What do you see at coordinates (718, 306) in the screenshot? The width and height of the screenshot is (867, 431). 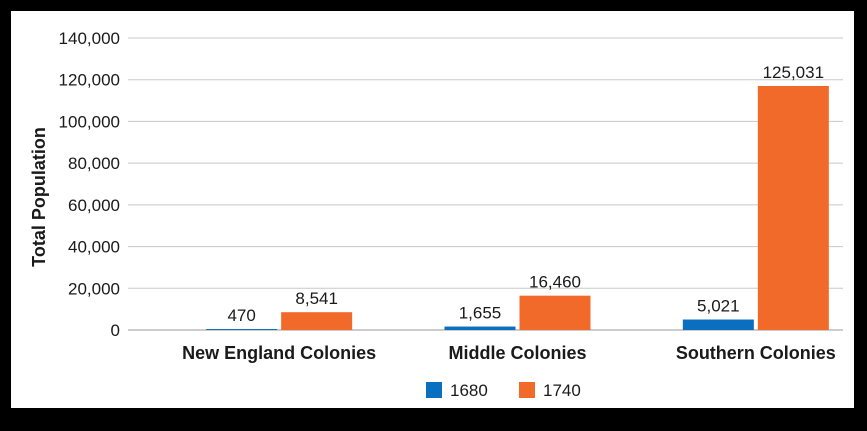 I see `data-label: 5,021` at bounding box center [718, 306].